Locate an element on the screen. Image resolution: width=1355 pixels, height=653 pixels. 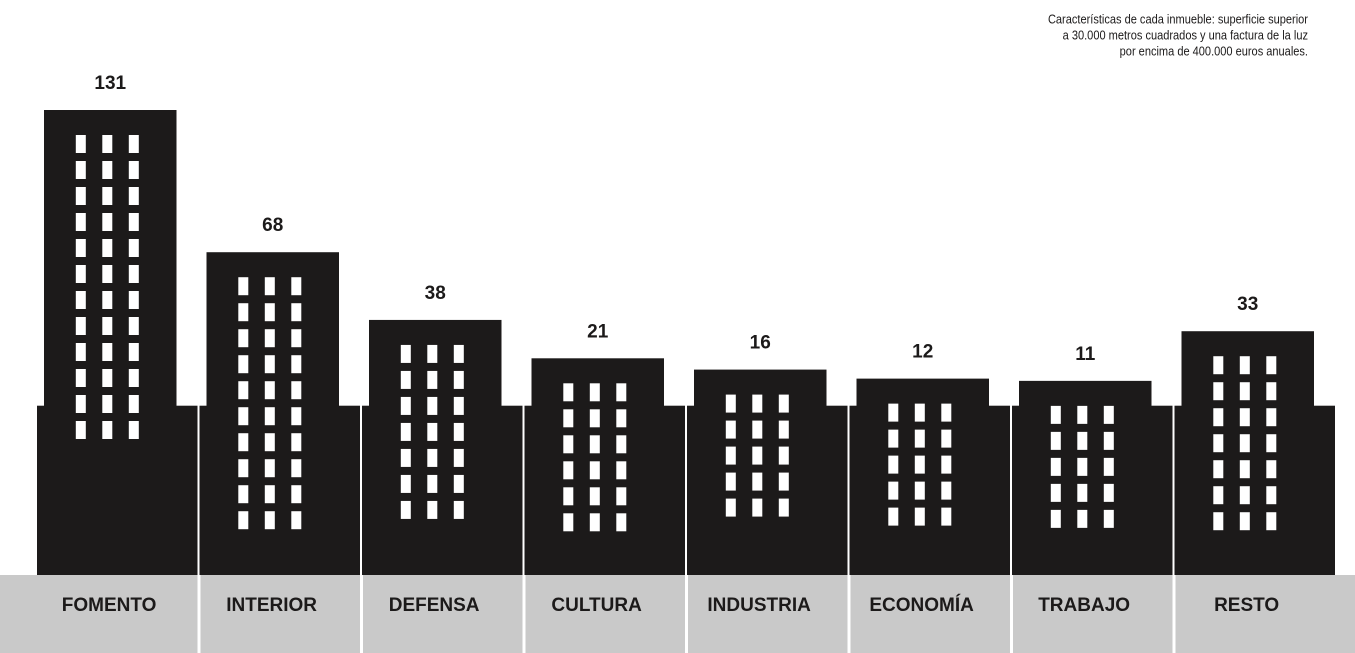
x-tick-label: INDUSTRIA is located at coordinates (759, 605).